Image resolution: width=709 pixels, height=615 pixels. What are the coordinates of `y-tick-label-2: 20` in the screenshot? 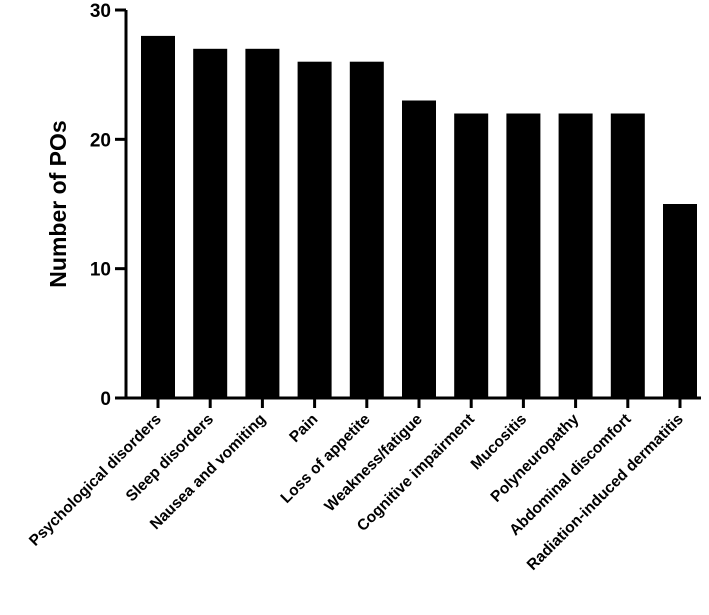 It's located at (100, 140).